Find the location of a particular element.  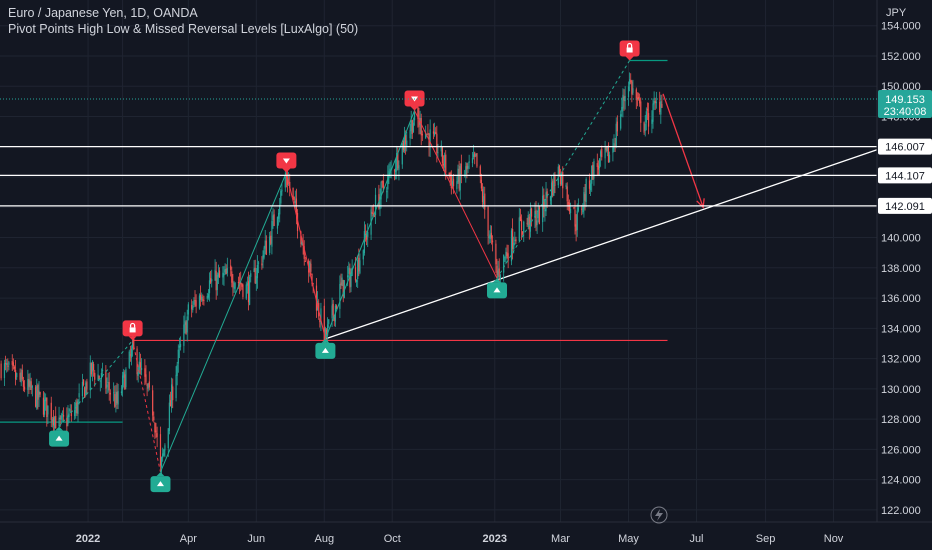

time-axis: 2022 Apr Jun Aug Oct 2023 Mar May Jul Sep Nov is located at coordinates (466, 535).